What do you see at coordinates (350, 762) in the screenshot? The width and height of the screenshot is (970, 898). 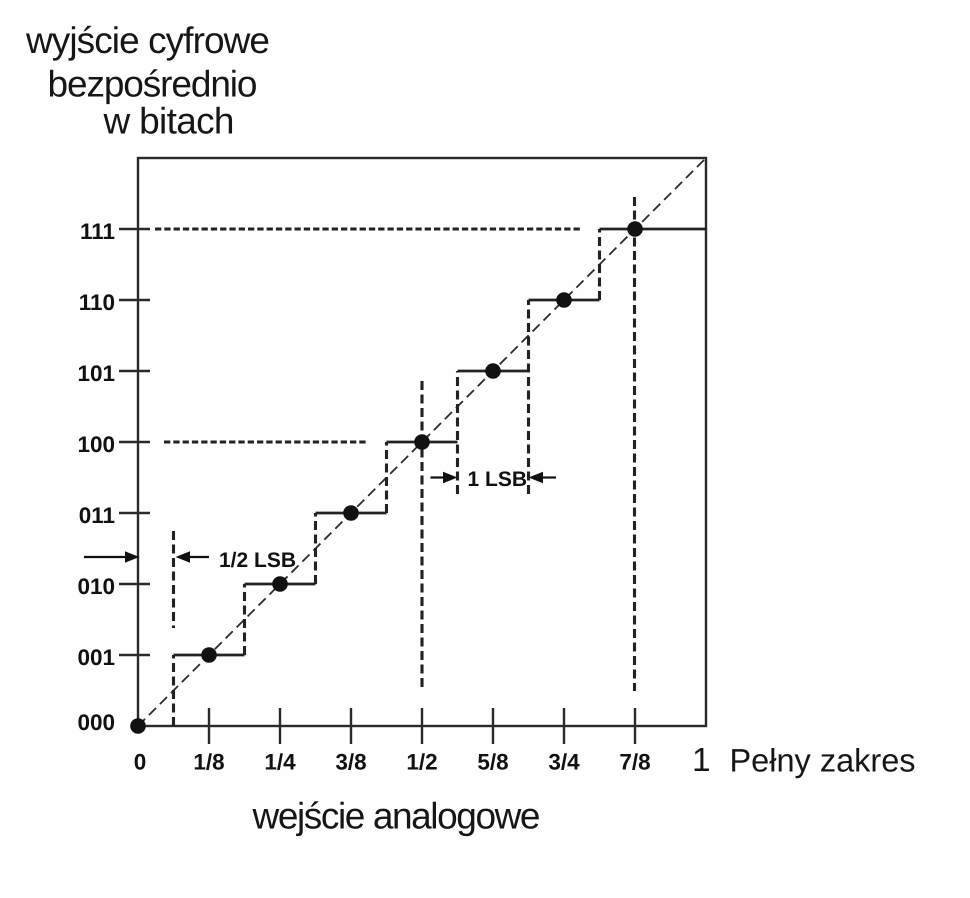 I see `svg-text: 3/8` at bounding box center [350, 762].